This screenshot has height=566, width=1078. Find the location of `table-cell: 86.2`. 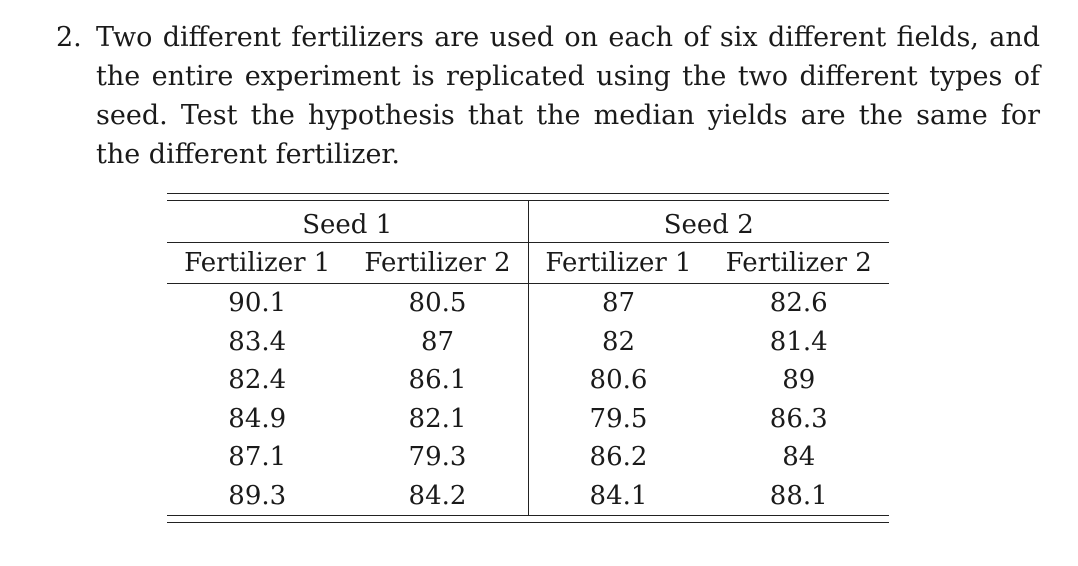

table-cell: 86.2 is located at coordinates (618, 457).